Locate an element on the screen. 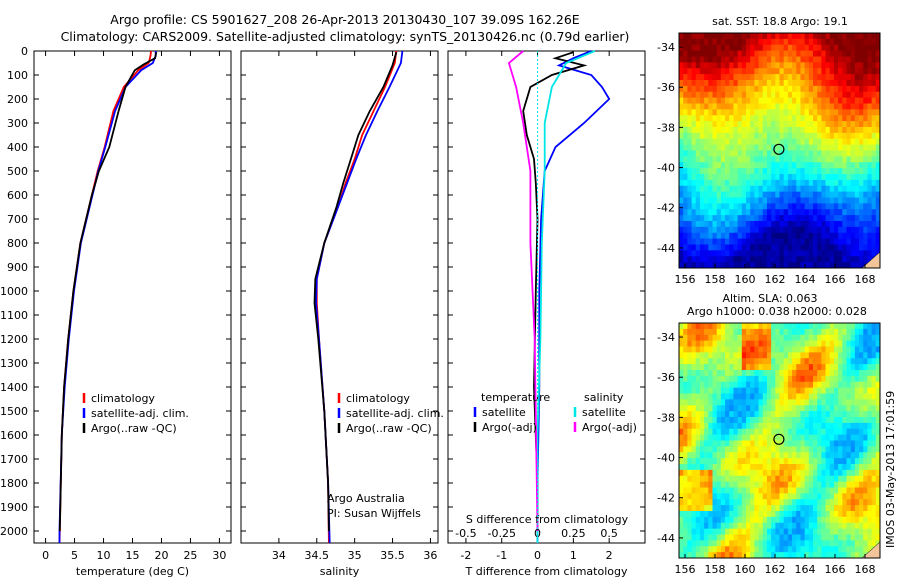 This screenshot has width=900, height=580. map-y-tick-label: -36 is located at coordinates (666, 87).